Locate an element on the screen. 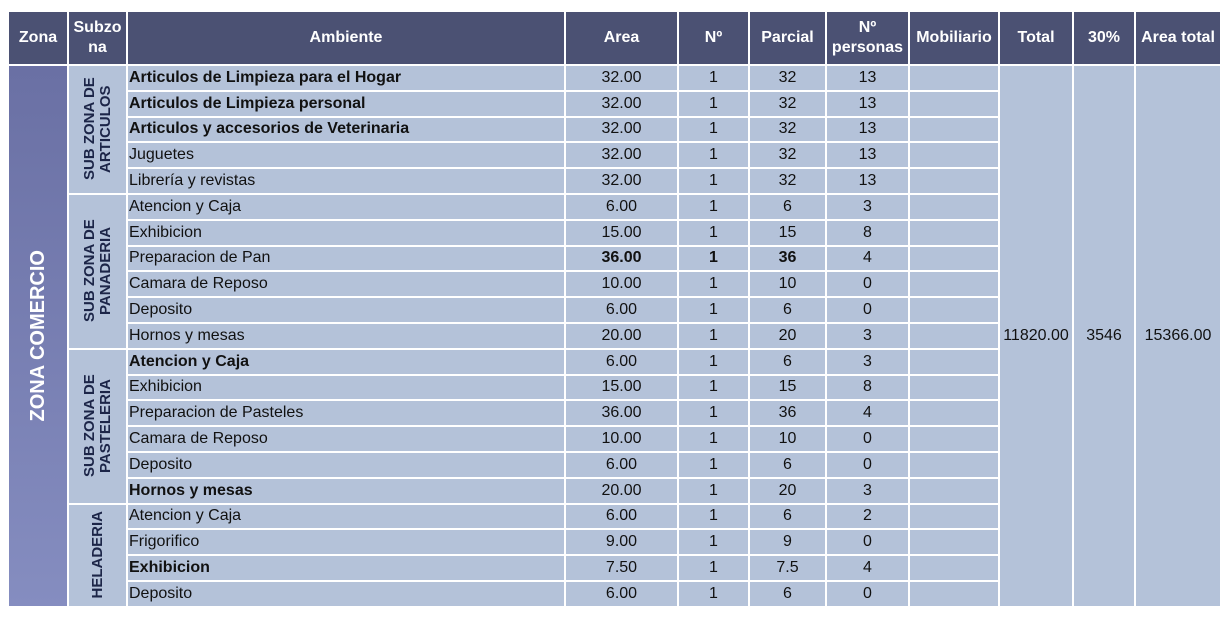 This screenshot has width=1231, height=623. value-cell: 9.00 is located at coordinates (621, 542).